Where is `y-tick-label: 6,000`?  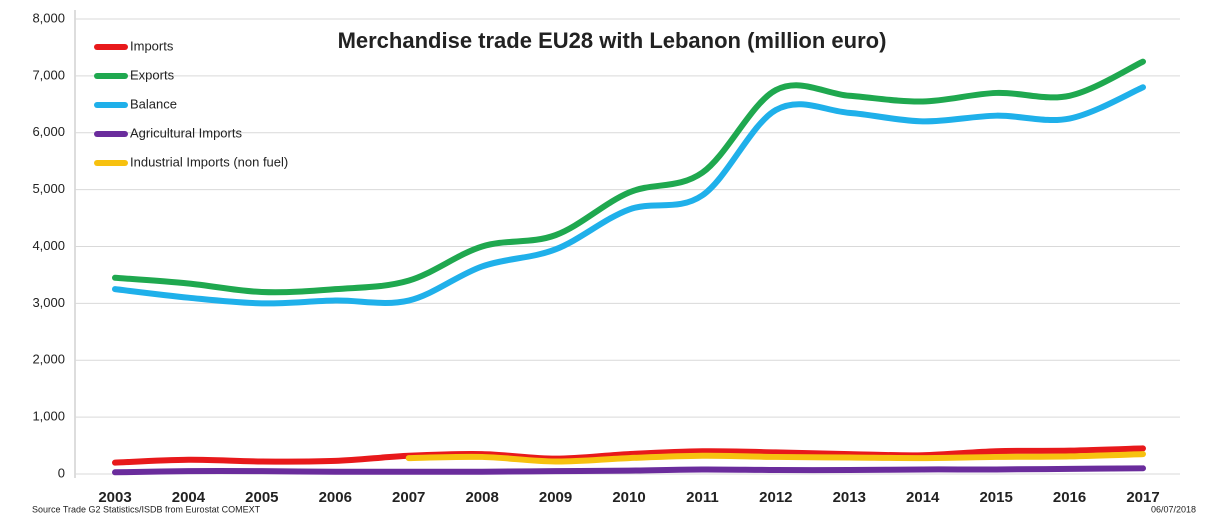
y-tick-label: 6,000 is located at coordinates (48, 131).